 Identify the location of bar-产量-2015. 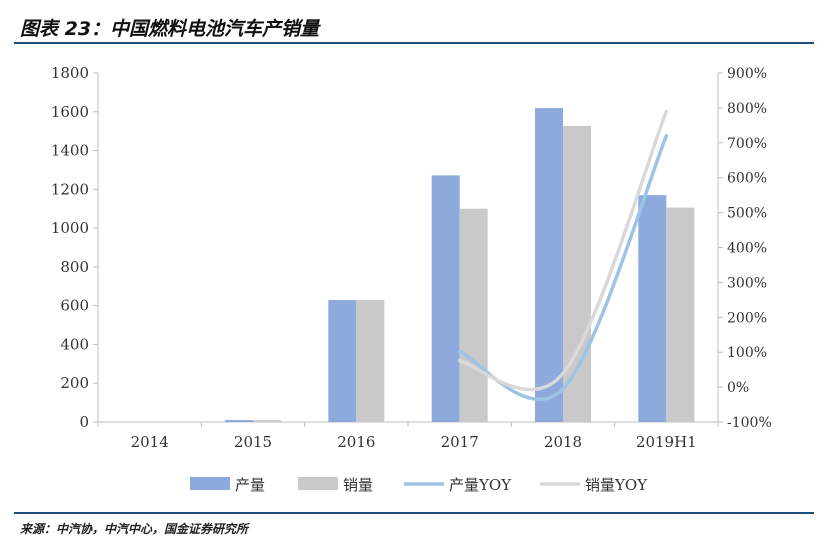
(239, 421).